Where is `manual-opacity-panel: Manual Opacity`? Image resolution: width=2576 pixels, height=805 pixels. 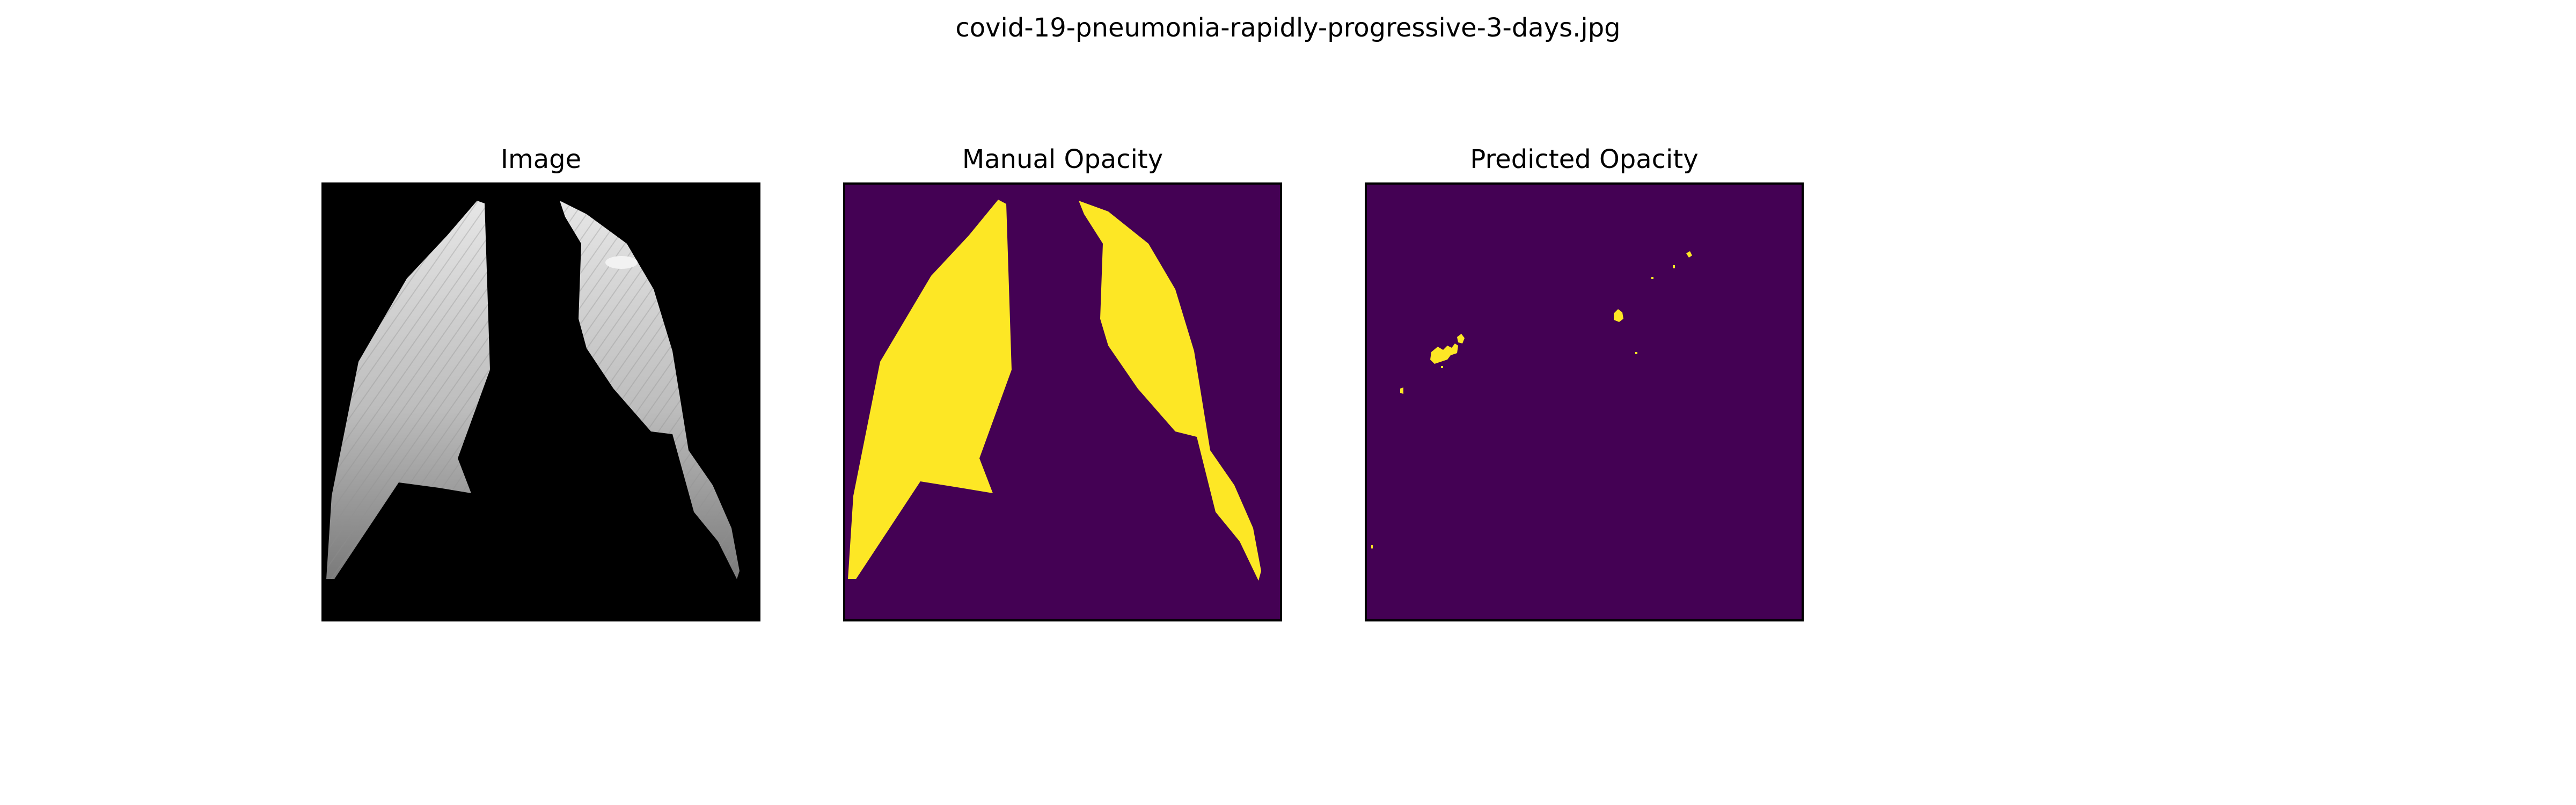 manual-opacity-panel: Manual Opacity is located at coordinates (1062, 381).